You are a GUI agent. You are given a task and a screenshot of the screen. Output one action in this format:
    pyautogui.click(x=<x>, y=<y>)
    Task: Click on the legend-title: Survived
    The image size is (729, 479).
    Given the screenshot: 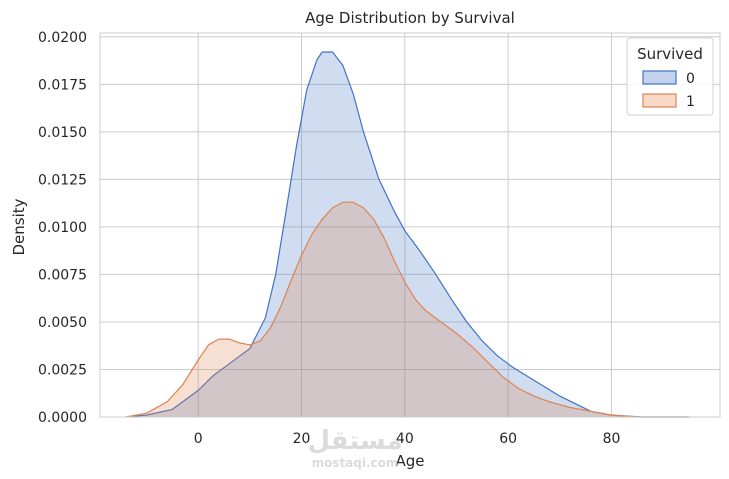 What is the action you would take?
    pyautogui.click(x=670, y=54)
    